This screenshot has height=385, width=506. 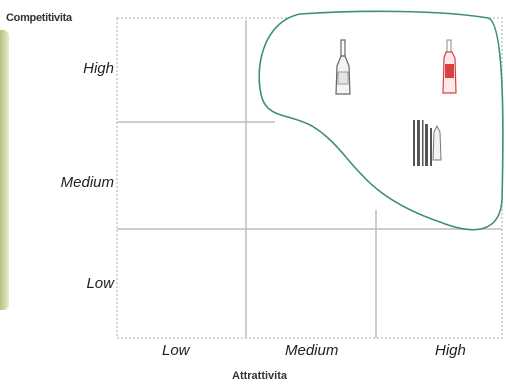 What do you see at coordinates (427, 143) in the screenshot?
I see `barcode-product-icon` at bounding box center [427, 143].